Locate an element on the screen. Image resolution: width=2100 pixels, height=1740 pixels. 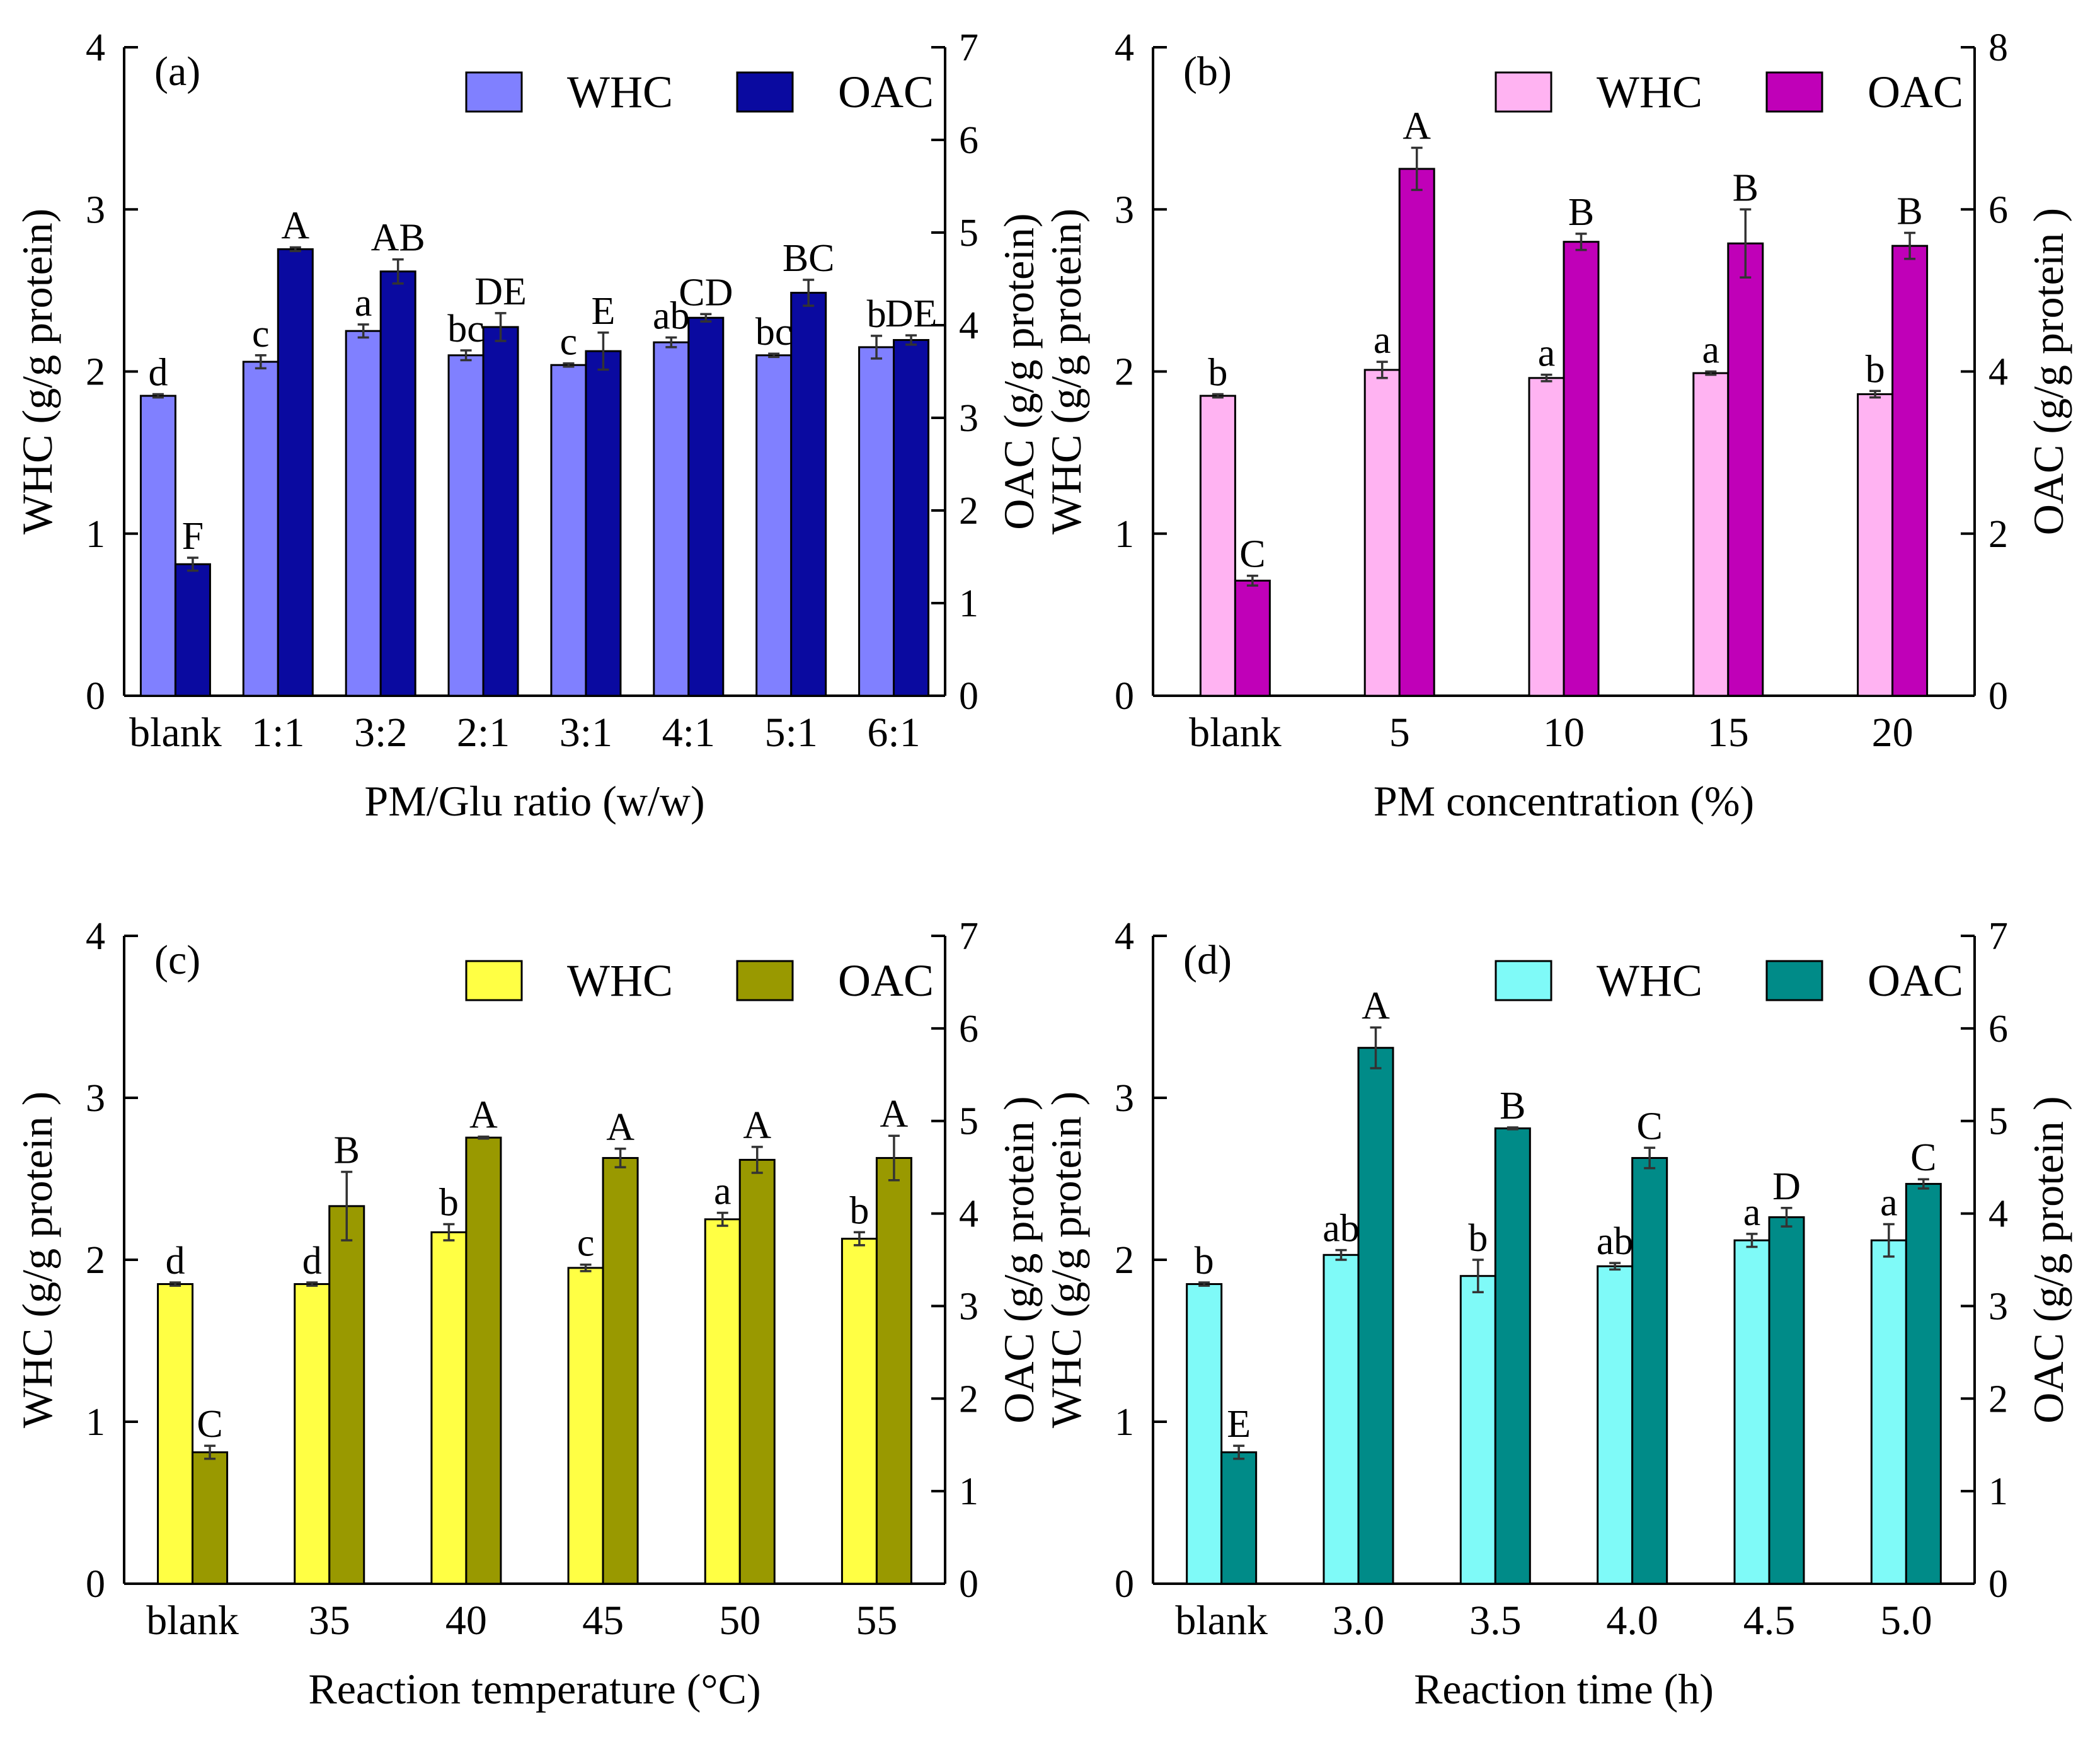
significance-label: D is located at coordinates (1786, 1186).